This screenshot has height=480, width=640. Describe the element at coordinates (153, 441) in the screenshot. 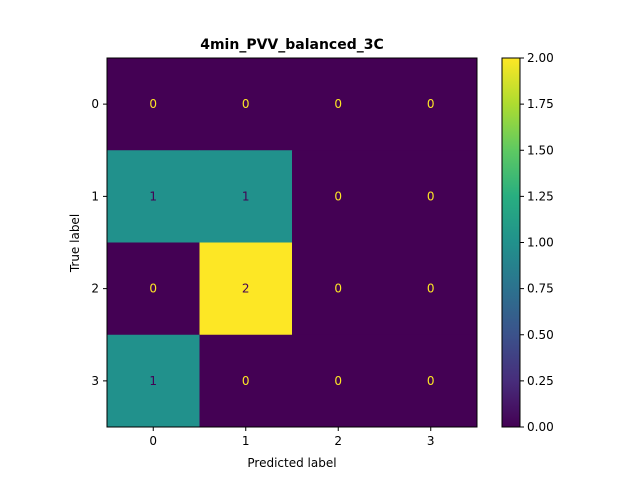

I see `x-tick-label: 0` at that location.